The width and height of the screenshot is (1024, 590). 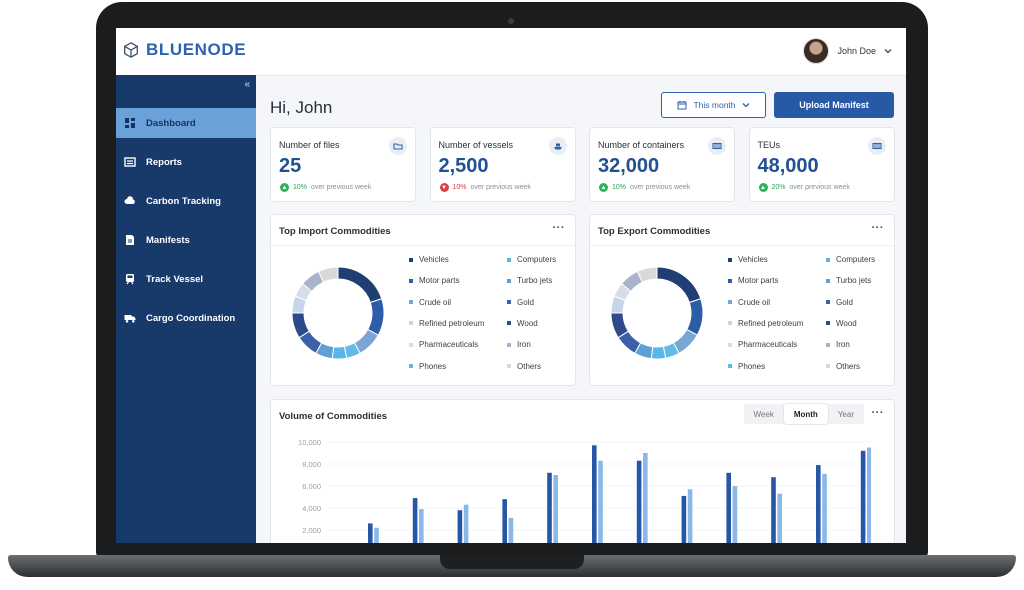 I want to click on sidebar-item-label: Carbon Tracking, so click(x=183, y=201).